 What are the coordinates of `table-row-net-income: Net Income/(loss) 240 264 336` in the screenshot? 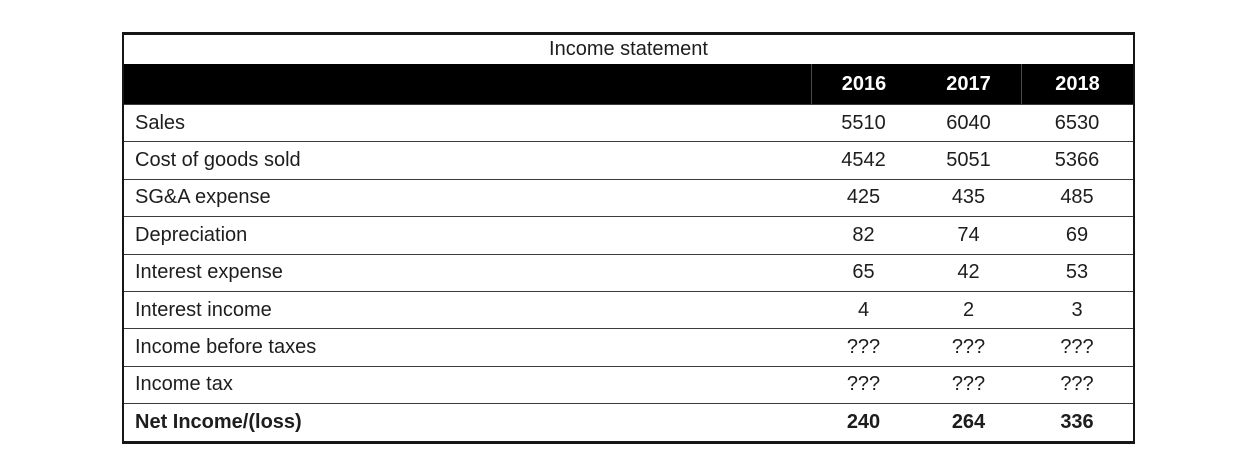 It's located at (628, 421).